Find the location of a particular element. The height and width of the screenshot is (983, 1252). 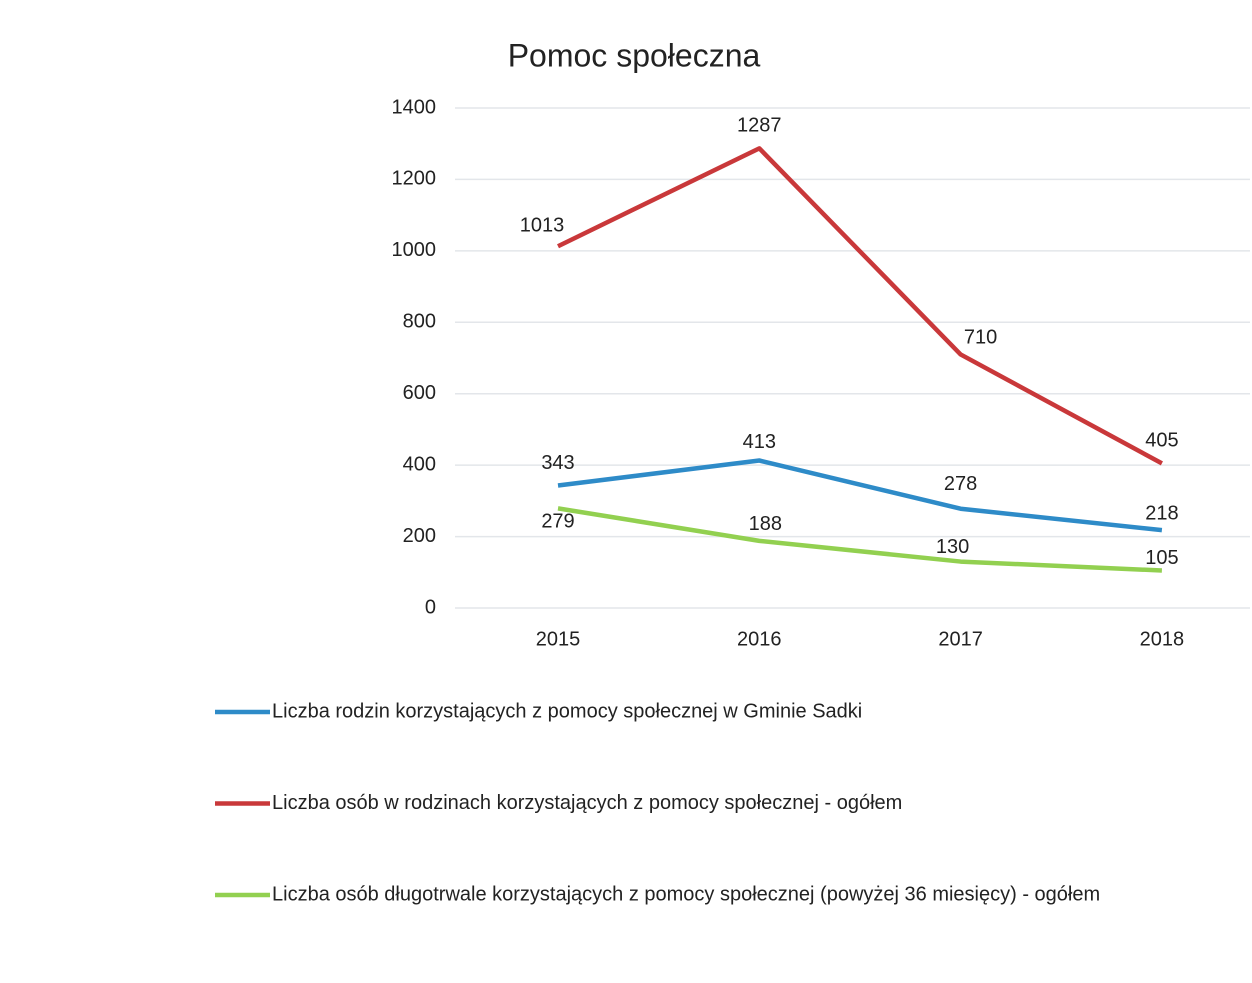

data-label: 405 is located at coordinates (1161, 441).